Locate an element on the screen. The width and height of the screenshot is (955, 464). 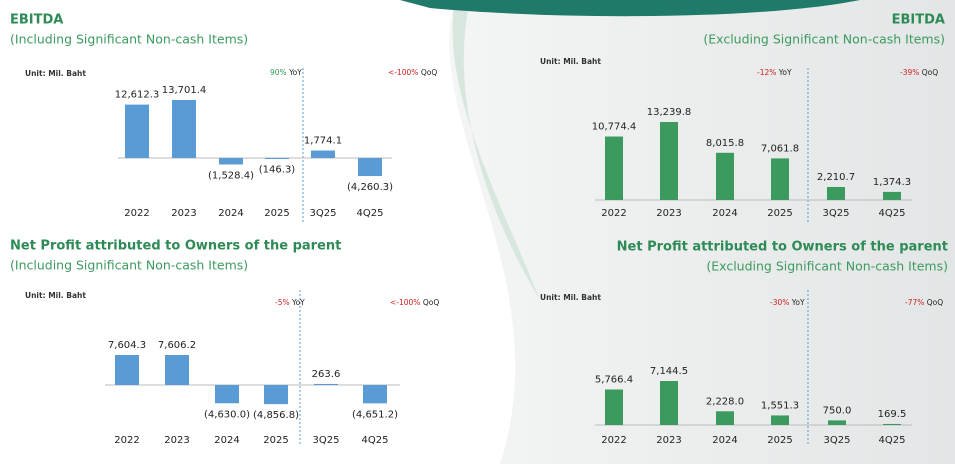
value-label: (4,630.0) is located at coordinates (227, 414).